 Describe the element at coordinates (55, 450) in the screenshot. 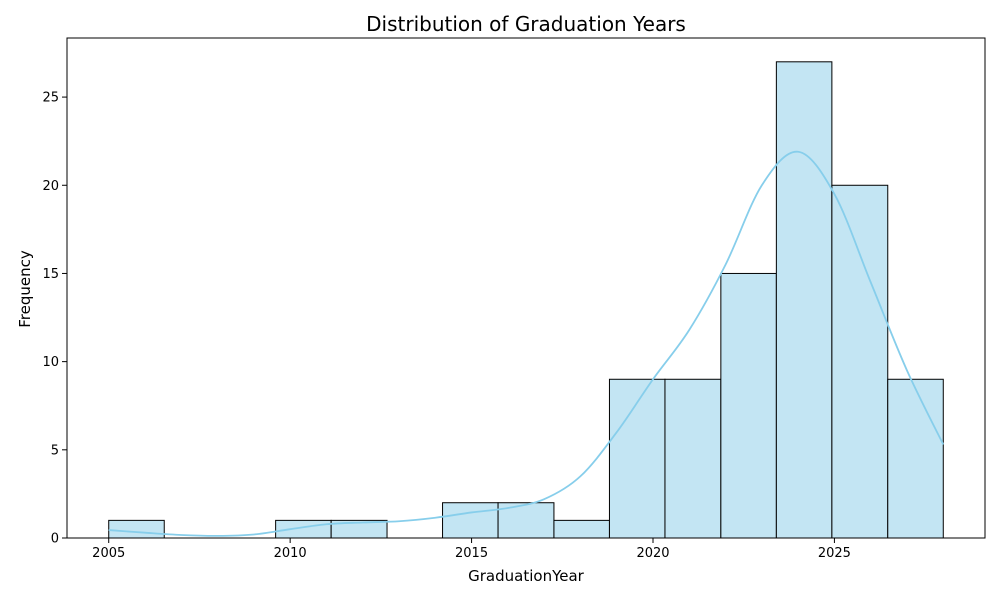

I see `y-tick-label: 5` at that location.